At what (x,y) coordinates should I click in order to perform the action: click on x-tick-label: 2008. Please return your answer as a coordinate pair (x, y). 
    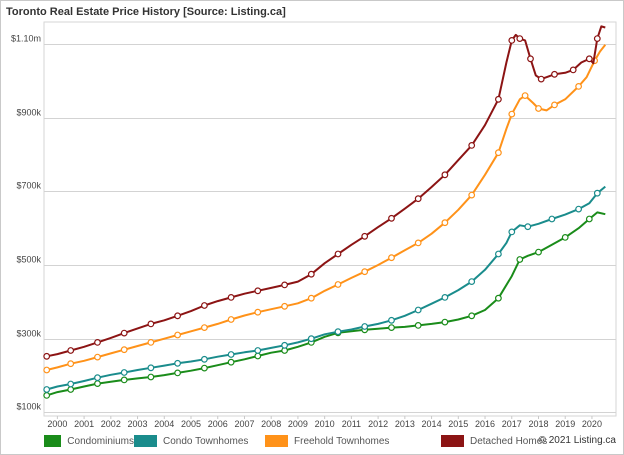
    Looking at the image, I should click on (271, 424).